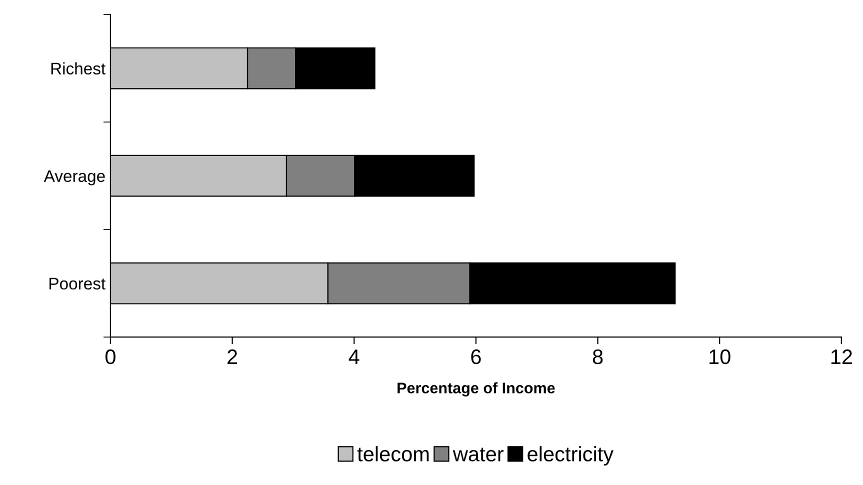 This screenshot has width=863, height=485. Describe the element at coordinates (841, 356) in the screenshot. I see `x-tick-label: 12` at that location.